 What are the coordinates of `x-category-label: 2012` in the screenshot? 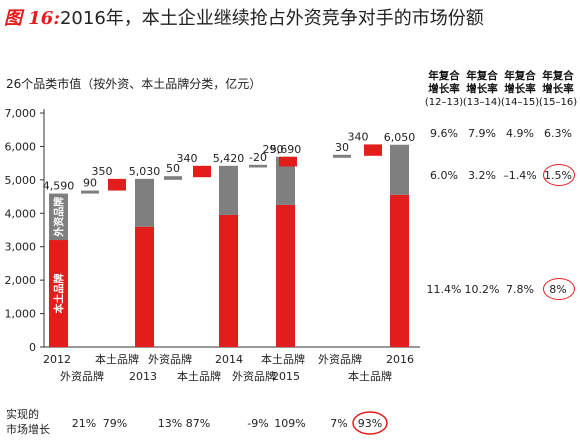 It's located at (57, 359).